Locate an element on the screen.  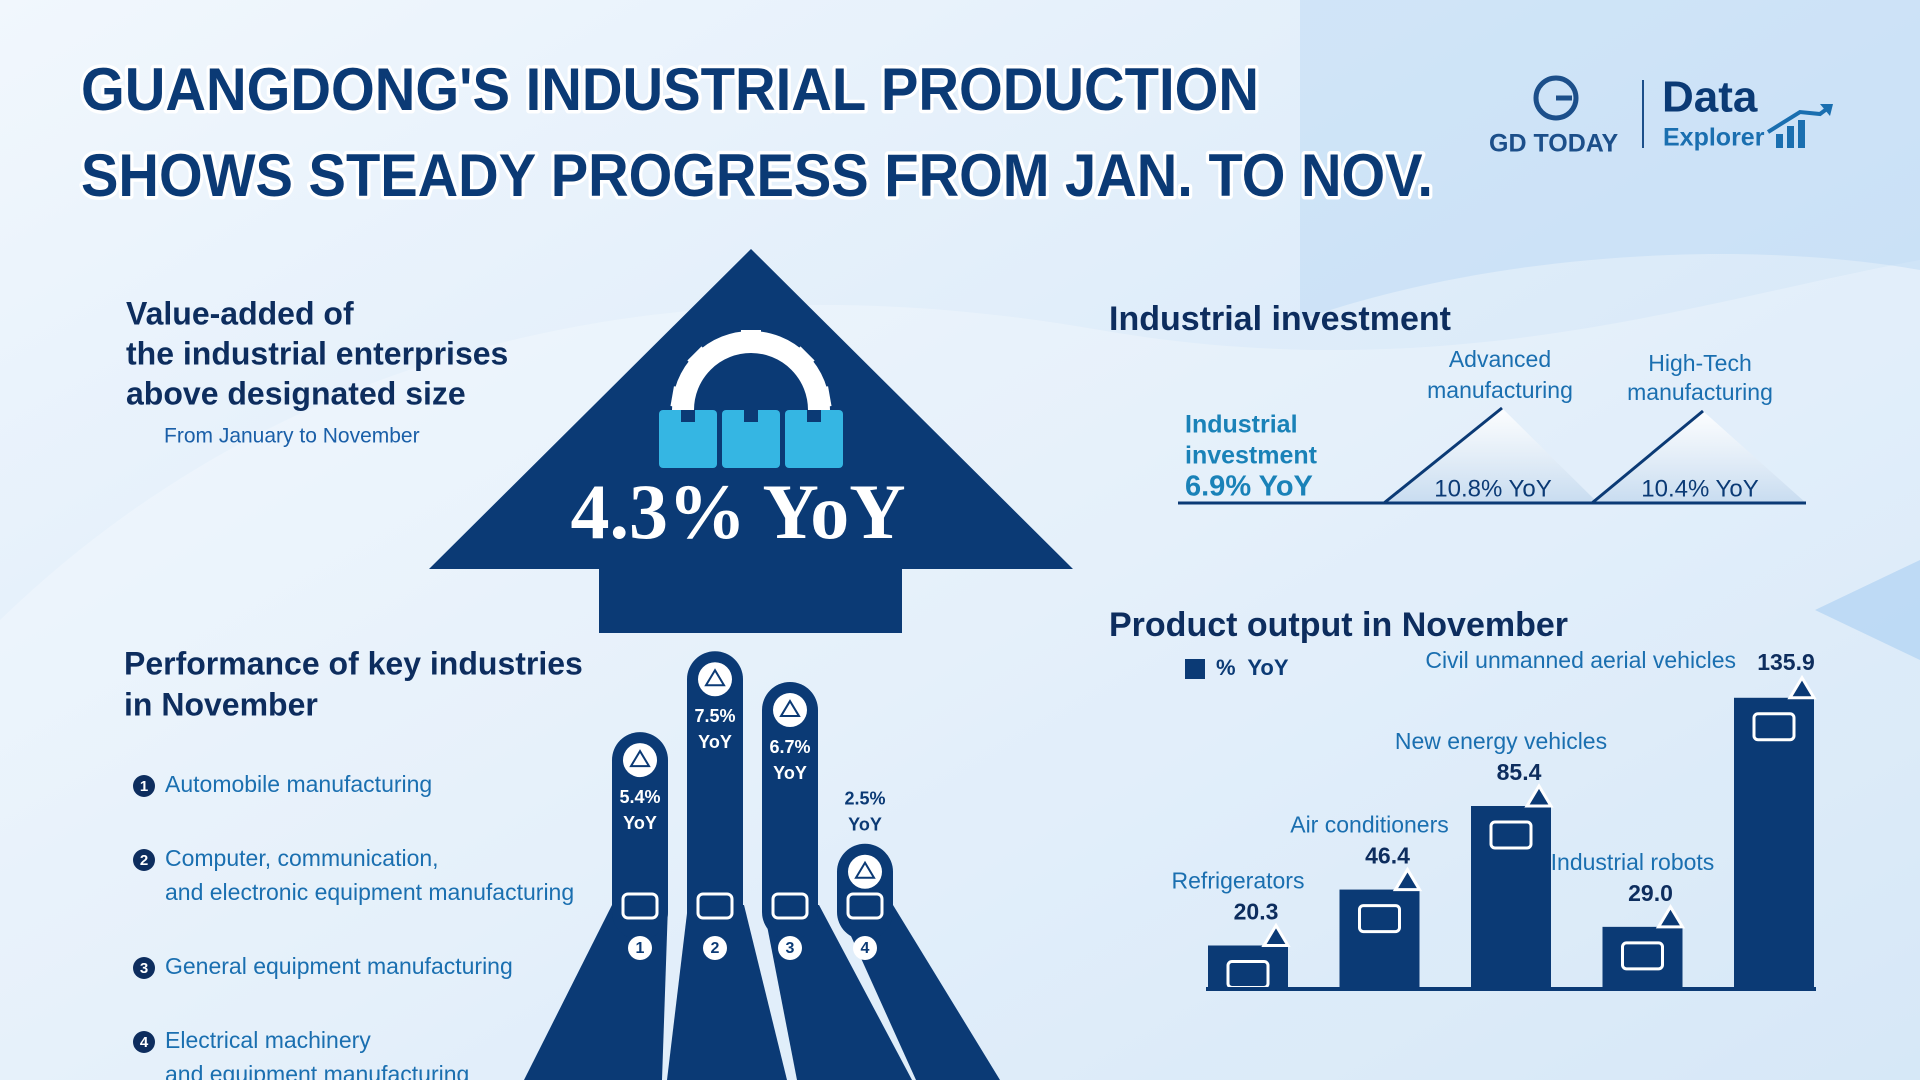
value-label: 29.0 is located at coordinates (1650, 893).